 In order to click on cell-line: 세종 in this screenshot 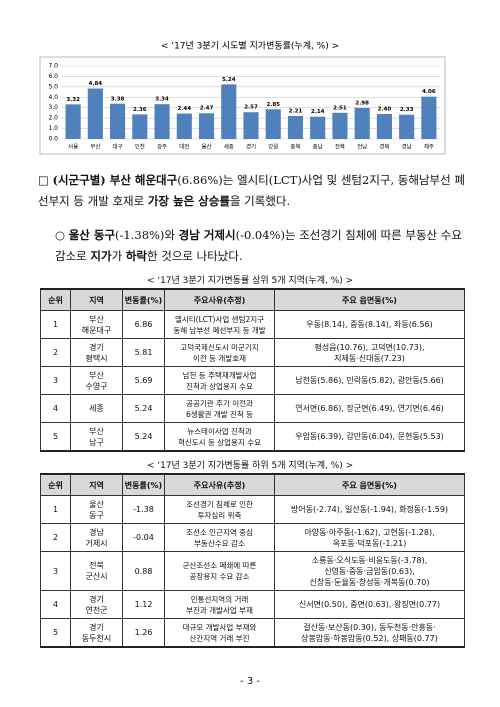, I will do `click(96, 408)`.